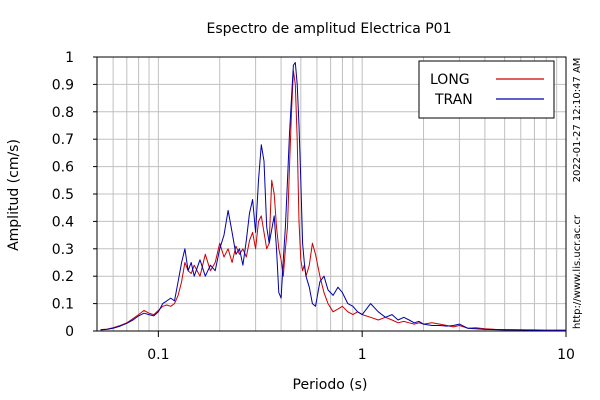  I want to click on y-tick-label: 0.2, so click(63, 277).